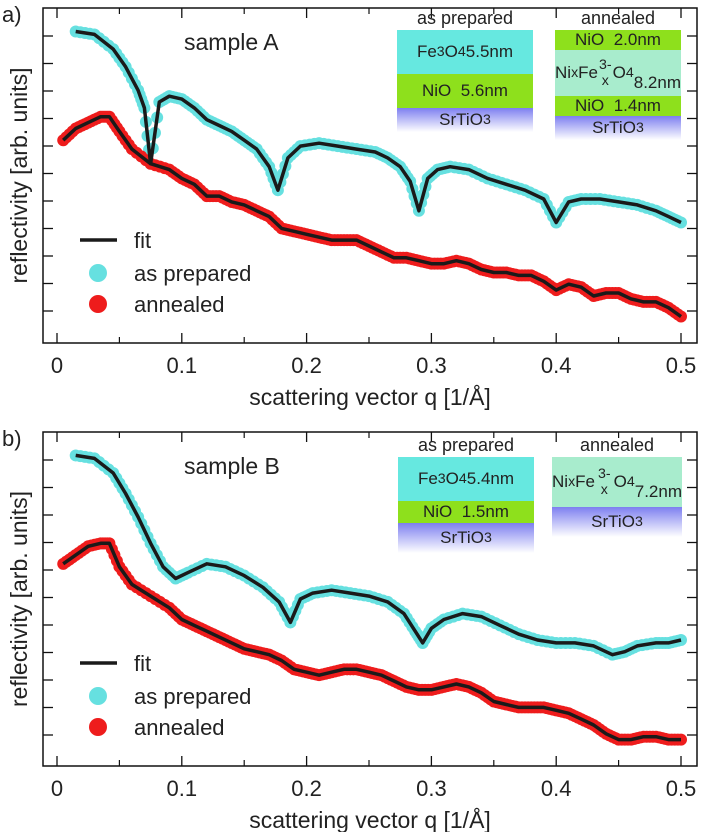 This screenshot has height=837, width=706. I want to click on inset-layer-label-box: Ni x Fe 3-x O 48.2nm, so click(618, 74).